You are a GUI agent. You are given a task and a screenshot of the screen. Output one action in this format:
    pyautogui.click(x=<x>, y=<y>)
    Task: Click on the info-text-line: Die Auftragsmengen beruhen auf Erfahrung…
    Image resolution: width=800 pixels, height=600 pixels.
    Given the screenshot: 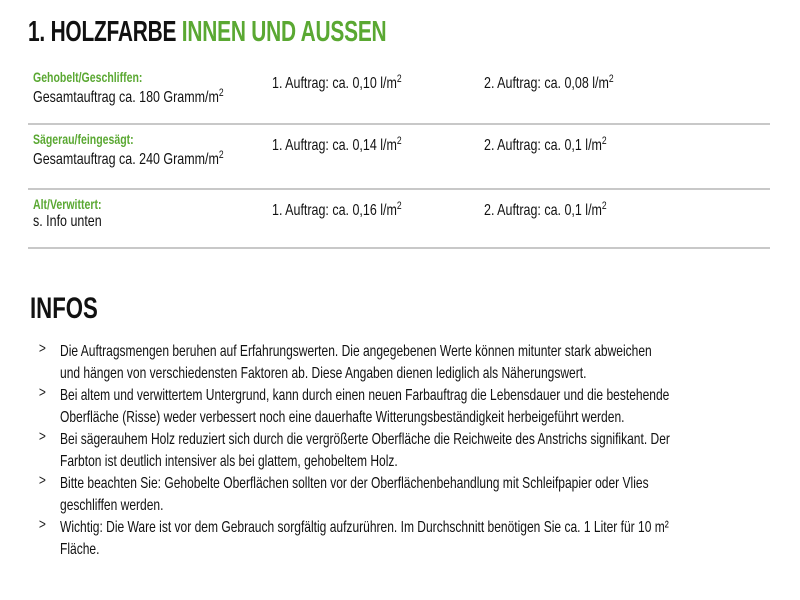 What is the action you would take?
    pyautogui.click(x=356, y=351)
    